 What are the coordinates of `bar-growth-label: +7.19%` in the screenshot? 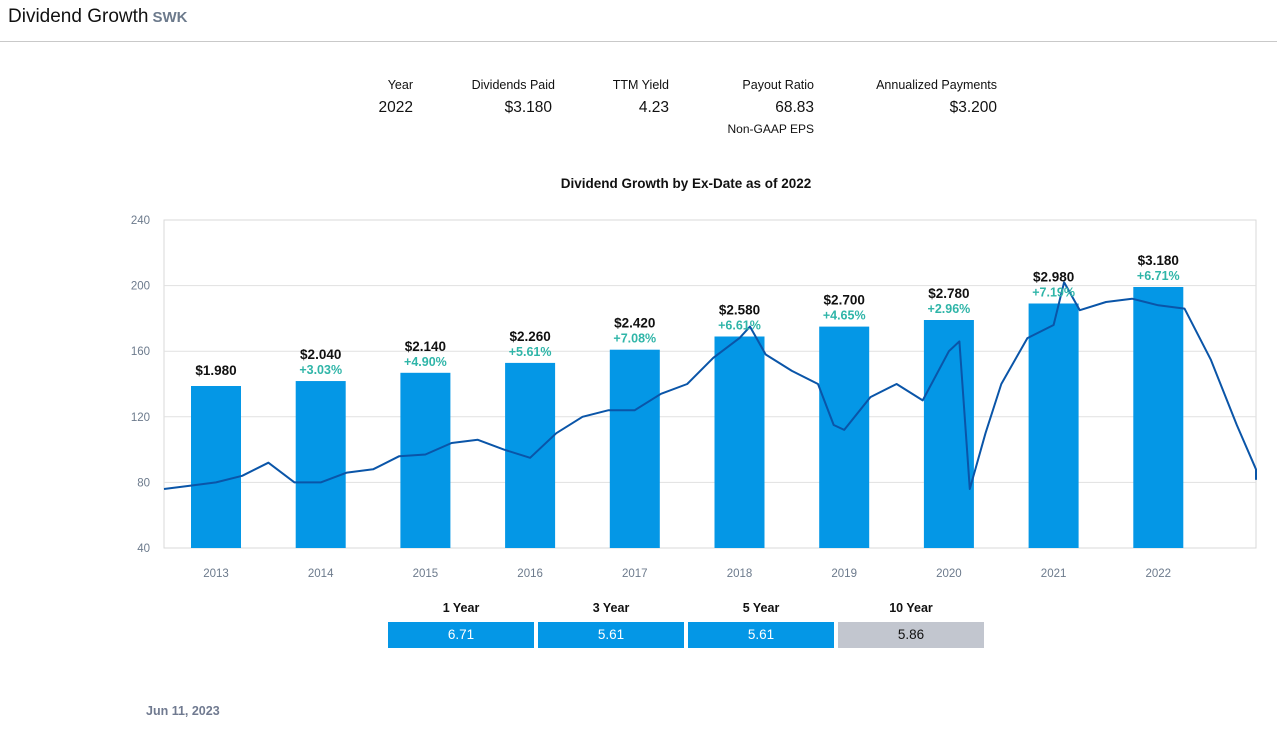 It's located at (1053, 293).